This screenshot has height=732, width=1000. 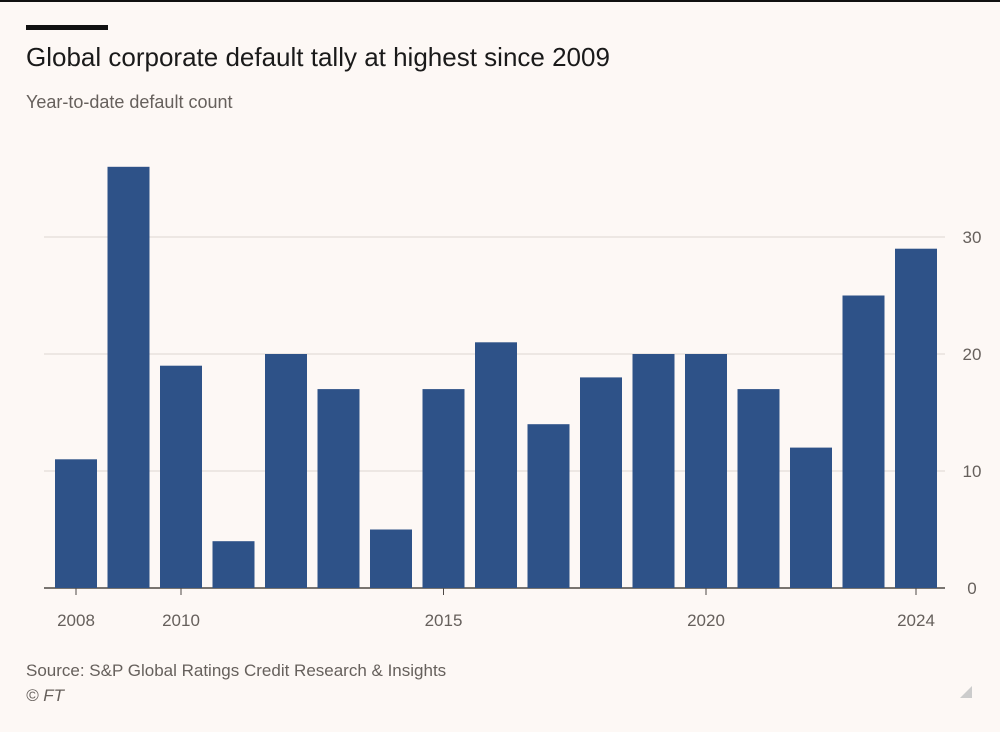 What do you see at coordinates (811, 517) in the screenshot?
I see `bar-2022` at bounding box center [811, 517].